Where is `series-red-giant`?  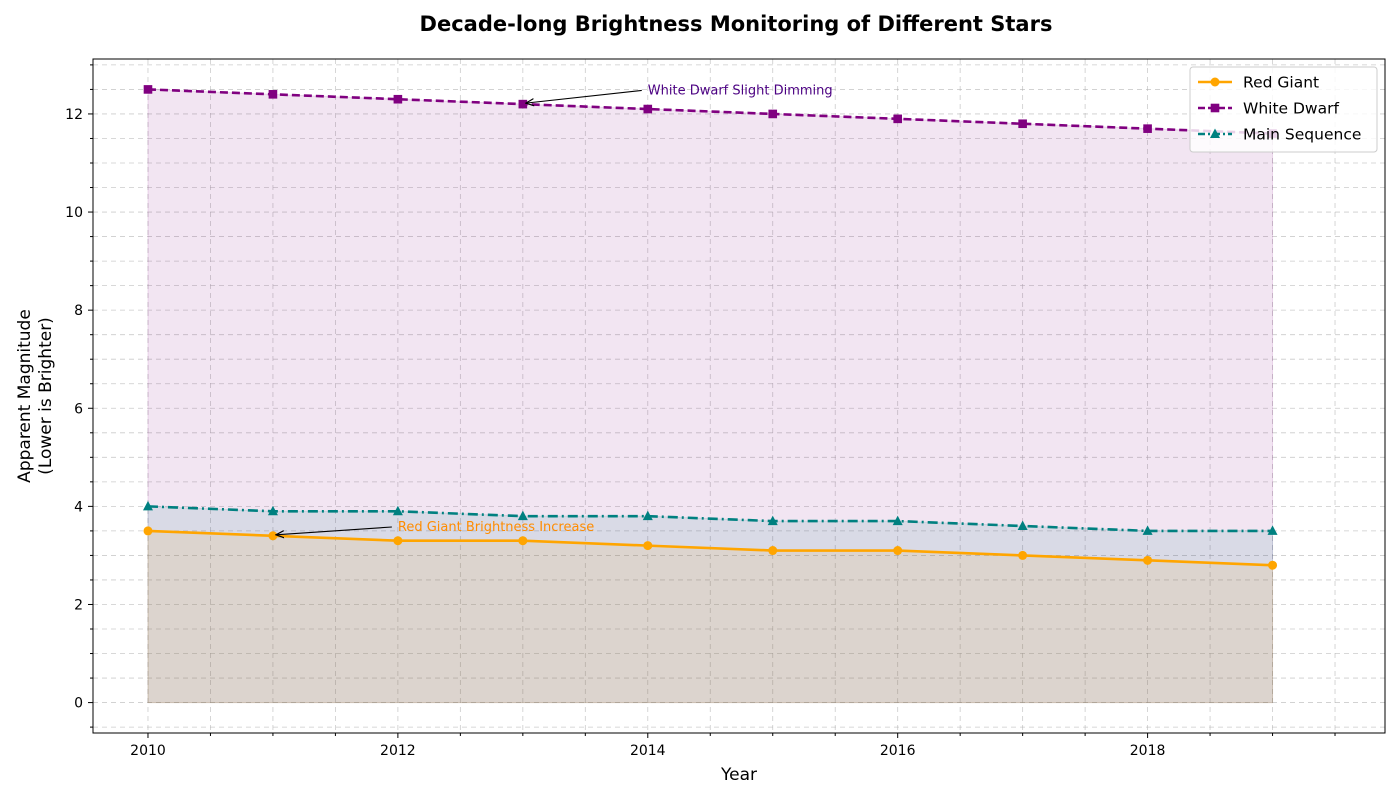
series-red-giant is located at coordinates (710, 548).